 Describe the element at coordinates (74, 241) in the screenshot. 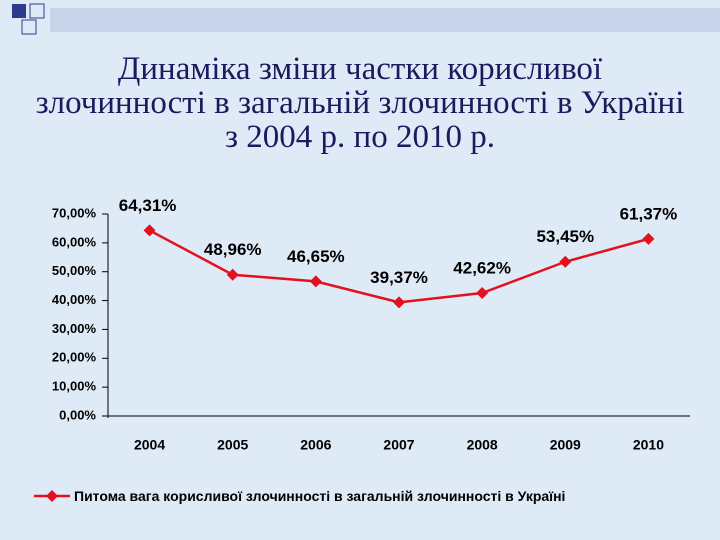

I see `y-tick-label: 60,00%` at that location.